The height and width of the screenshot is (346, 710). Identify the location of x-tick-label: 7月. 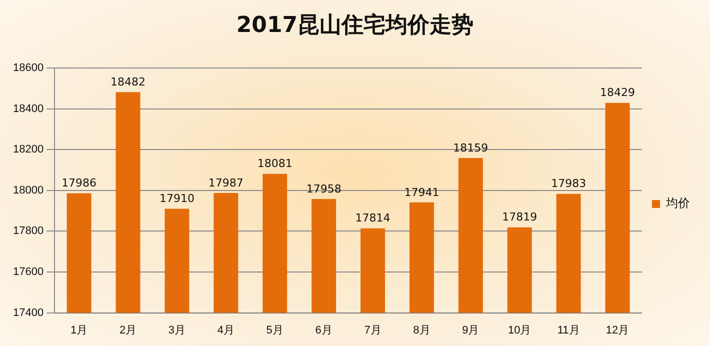
(373, 330).